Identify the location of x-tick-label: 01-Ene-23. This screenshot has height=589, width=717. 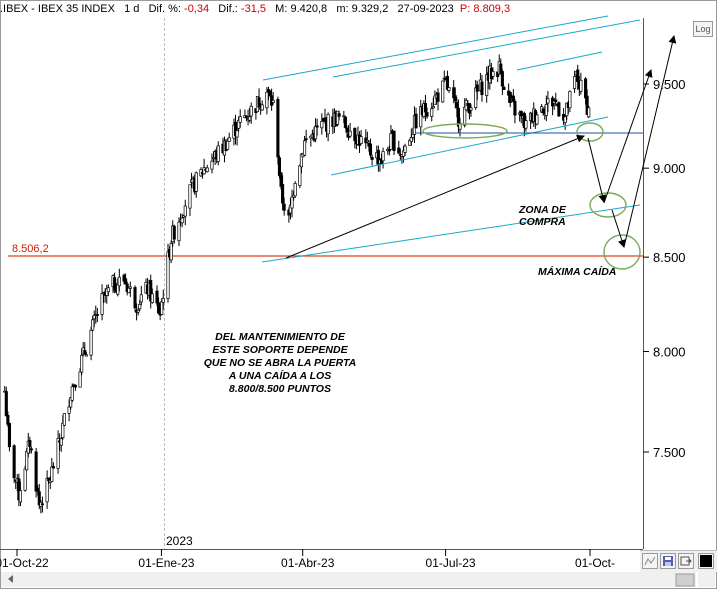
(166, 563).